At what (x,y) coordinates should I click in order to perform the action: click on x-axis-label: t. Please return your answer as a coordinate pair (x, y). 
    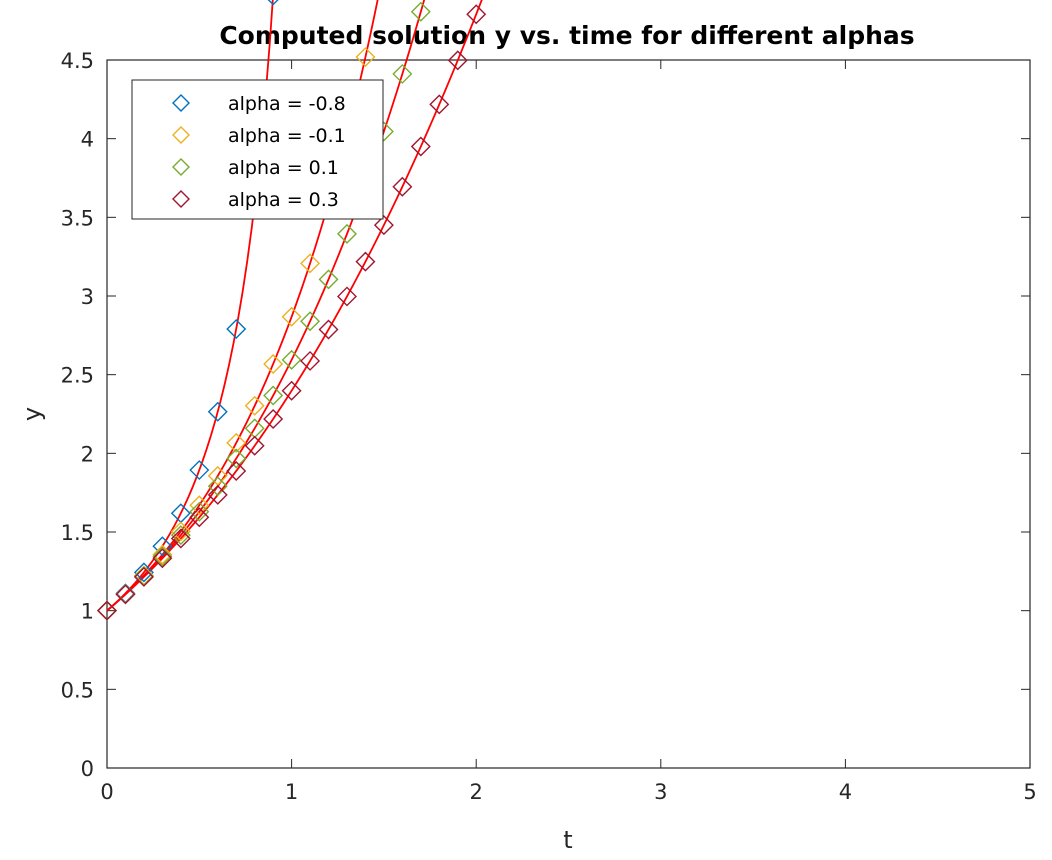
    Looking at the image, I should click on (567, 840).